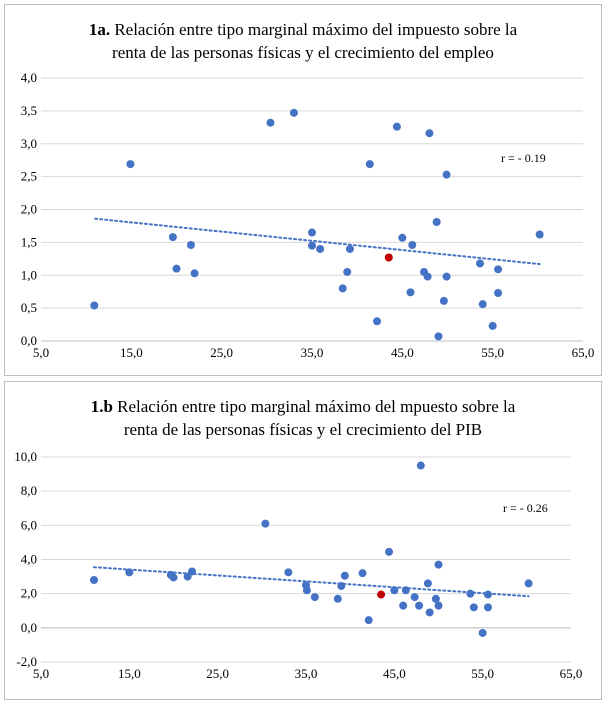  I want to click on y-tick-label: 2,5, so click(29, 176).